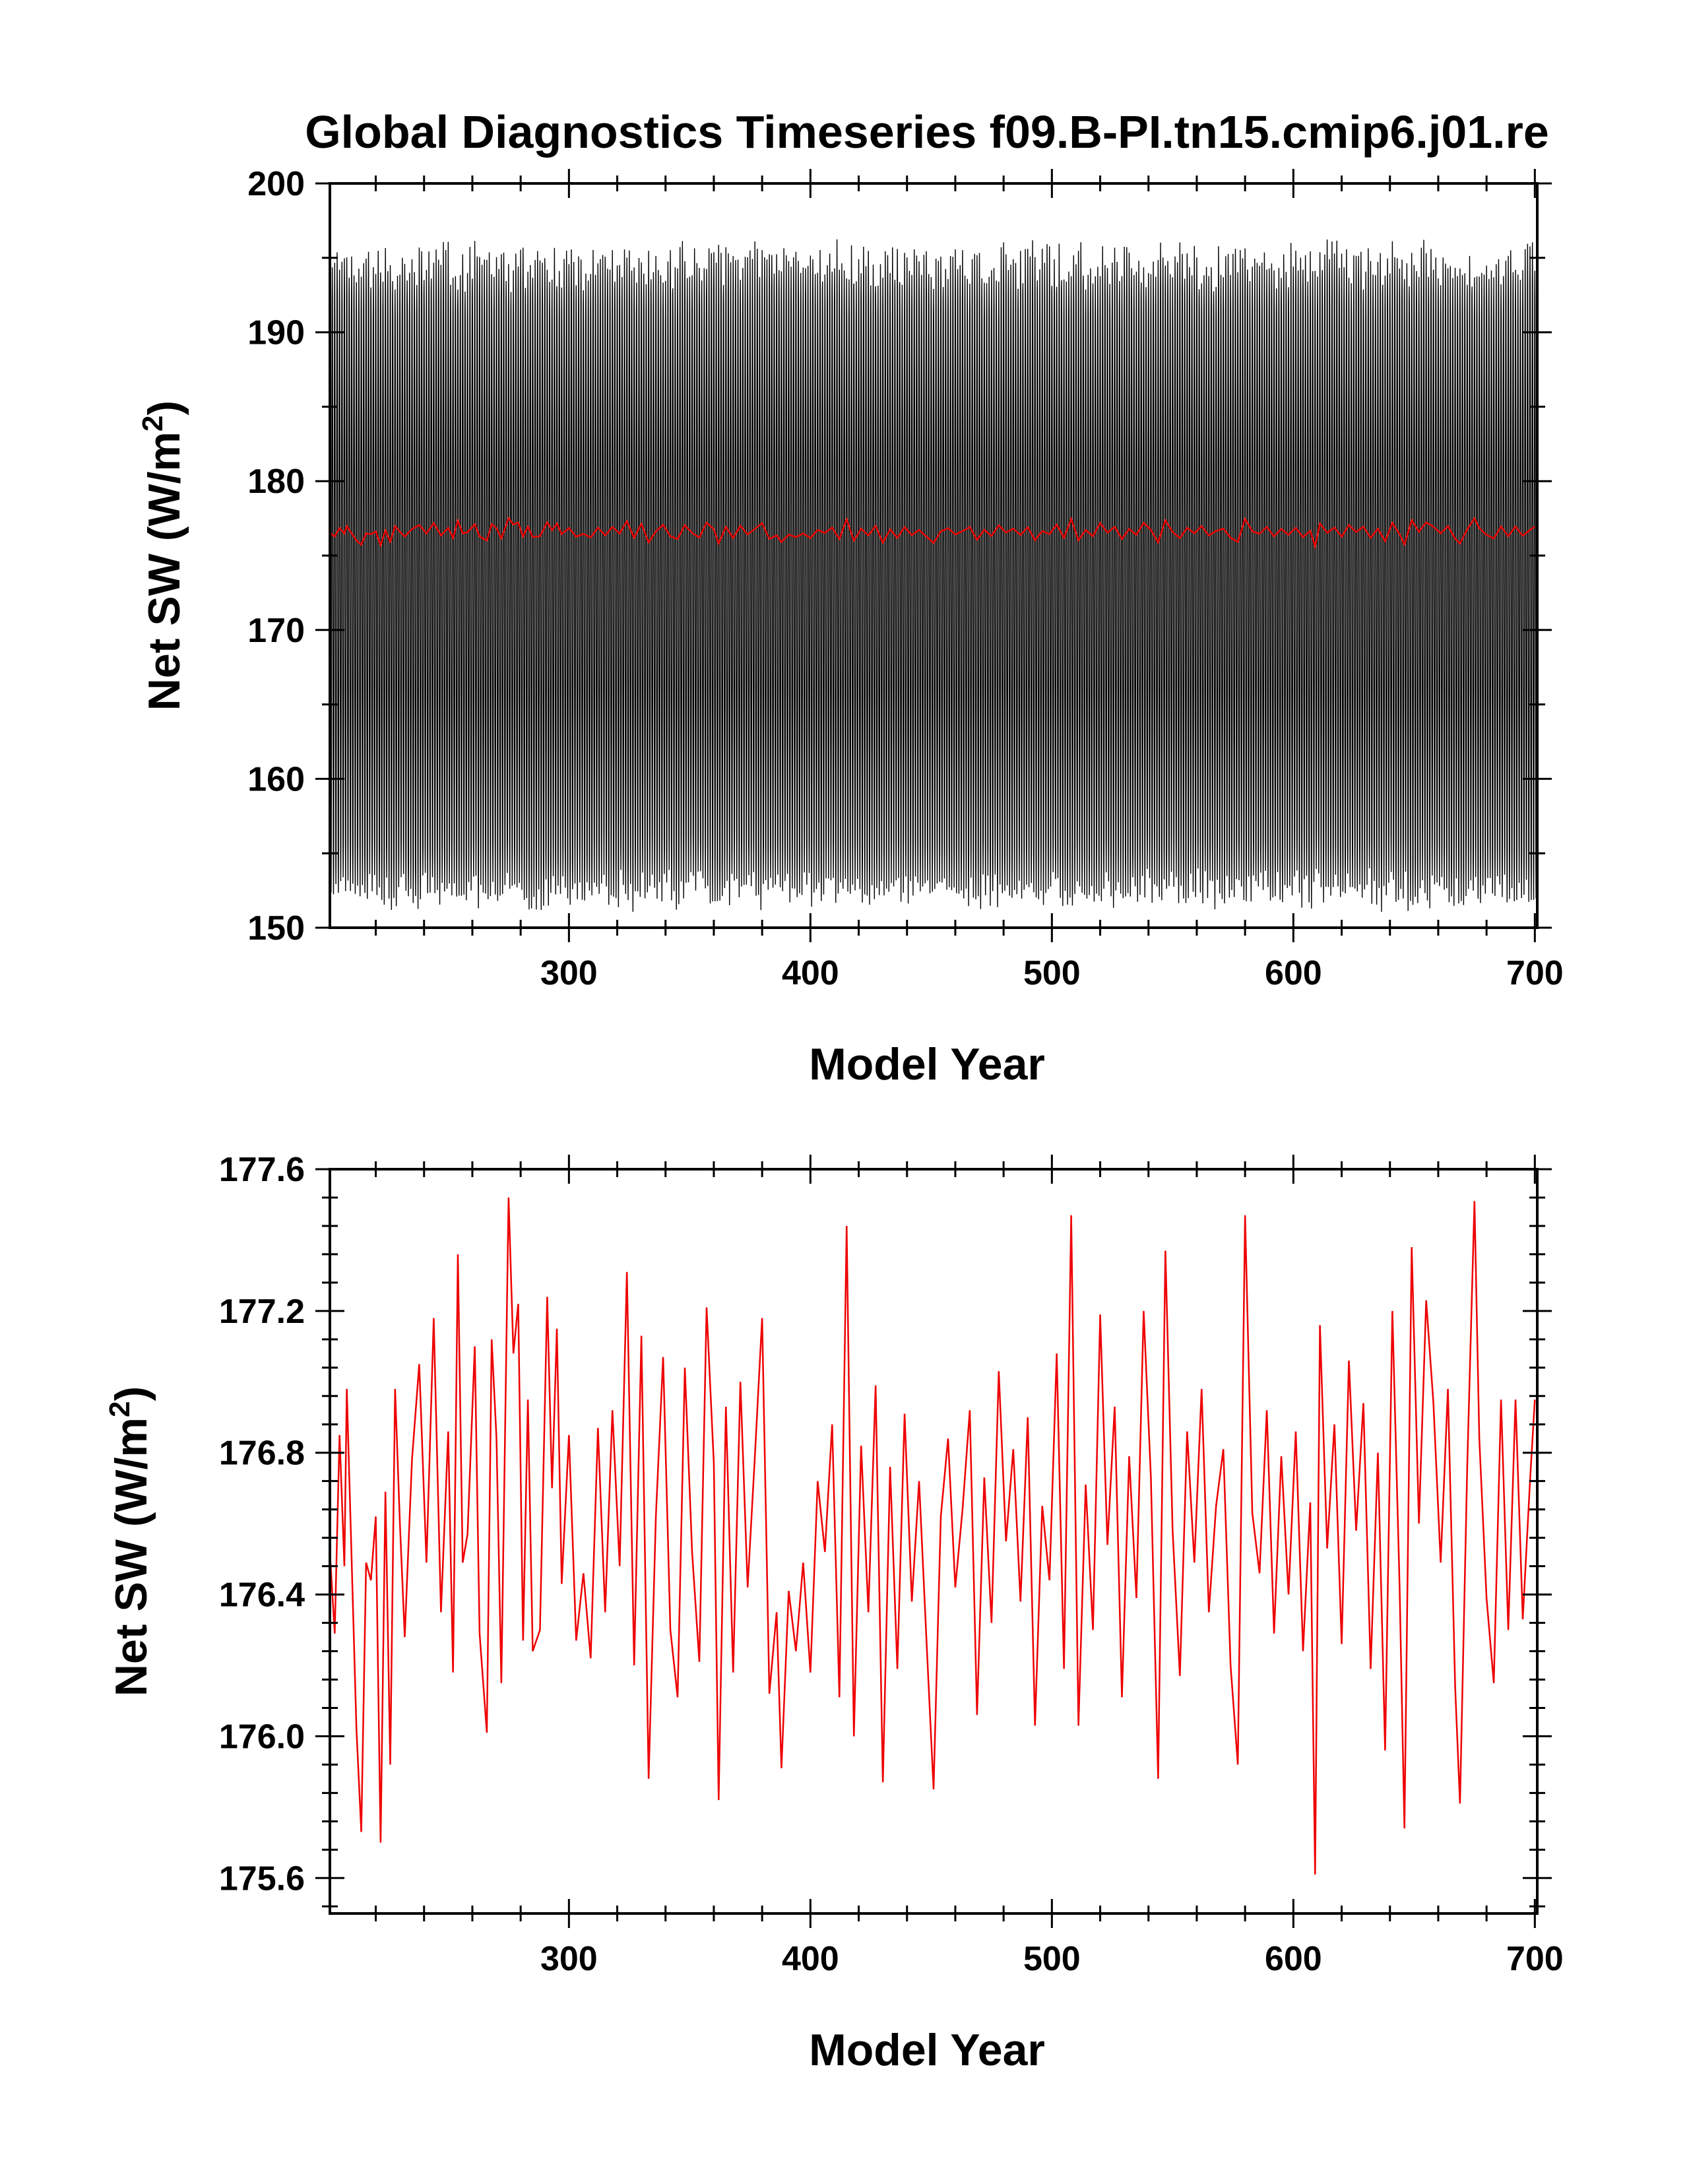  What do you see at coordinates (1535, 1959) in the screenshot?
I see `bottom-xtick-label-700: 700` at bounding box center [1535, 1959].